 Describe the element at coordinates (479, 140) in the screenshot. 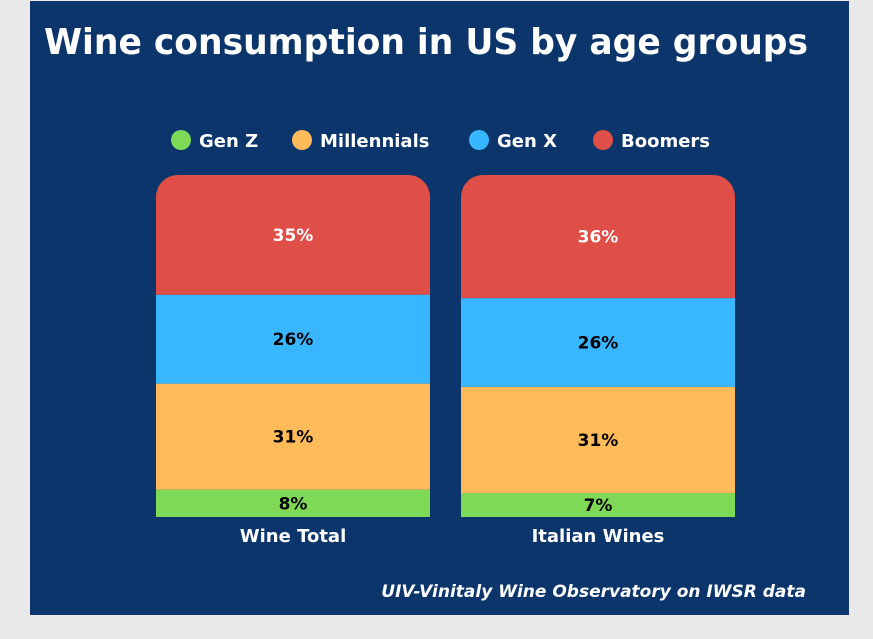

I see `legend-marker-gen-x` at that location.